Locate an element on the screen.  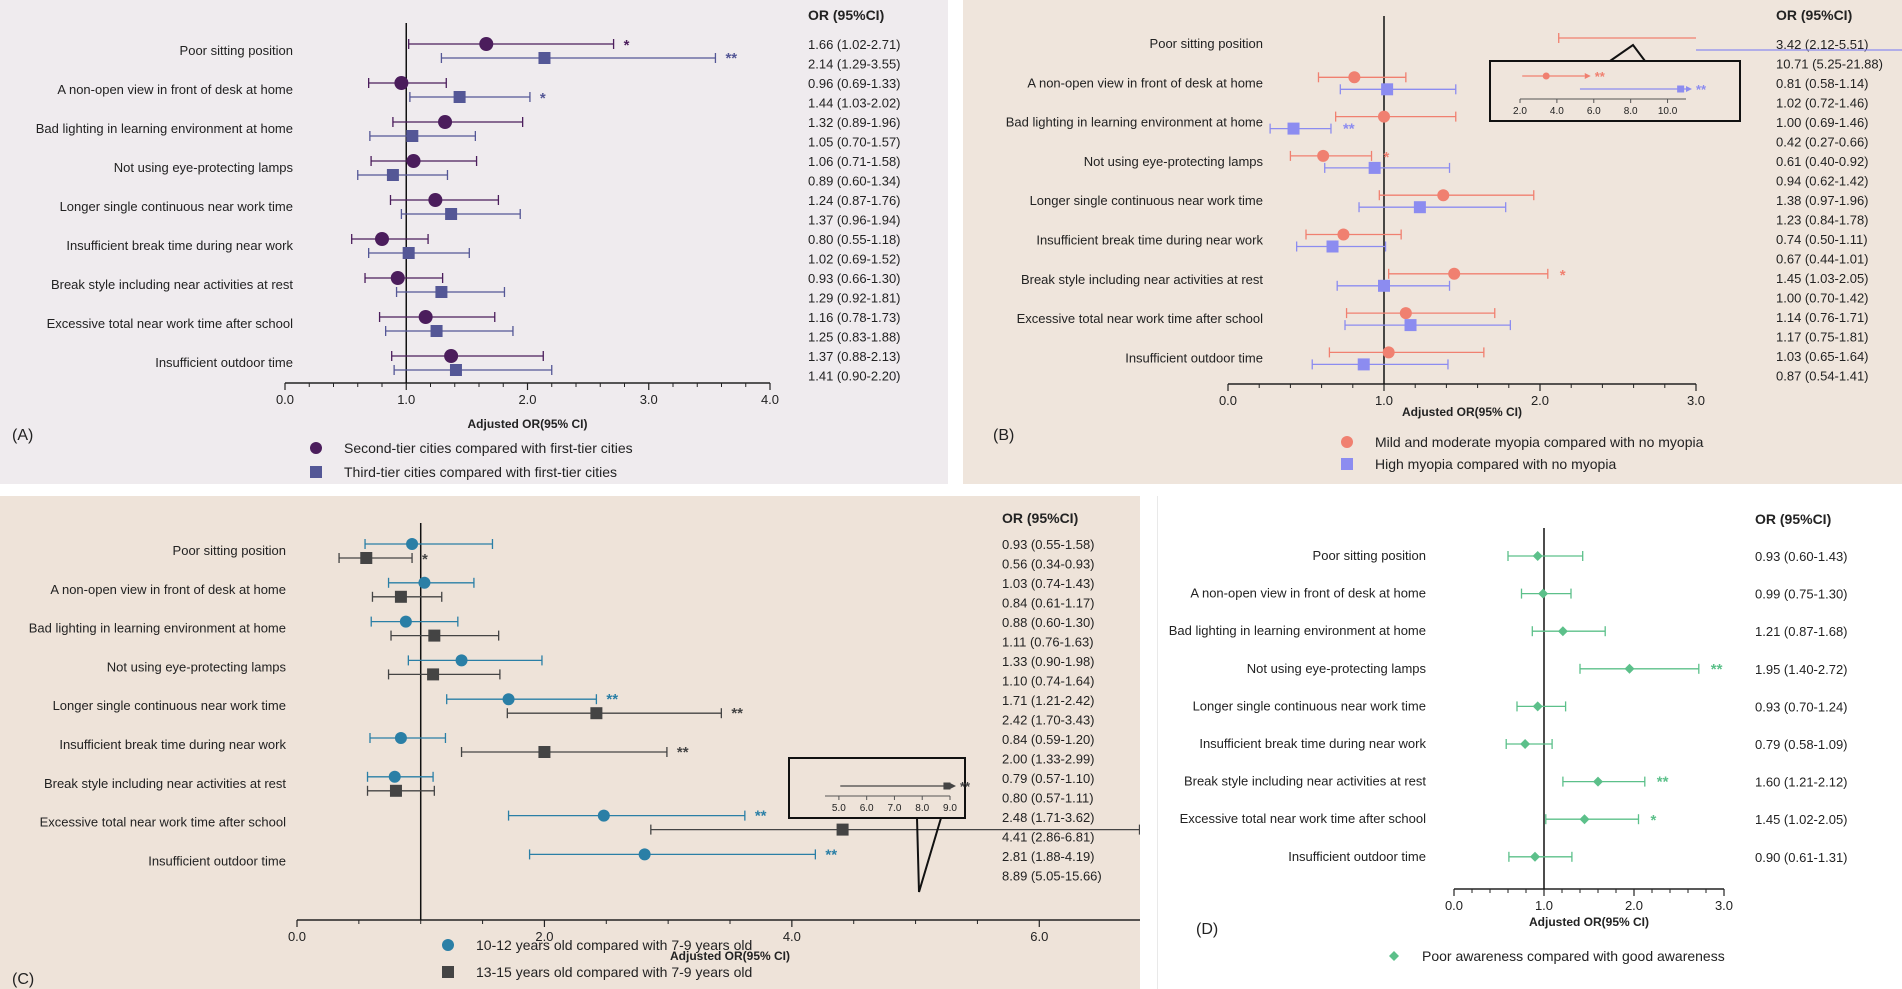
panel-a-or-value: 1.06 (0.71-1.58) is located at coordinates (854, 161).